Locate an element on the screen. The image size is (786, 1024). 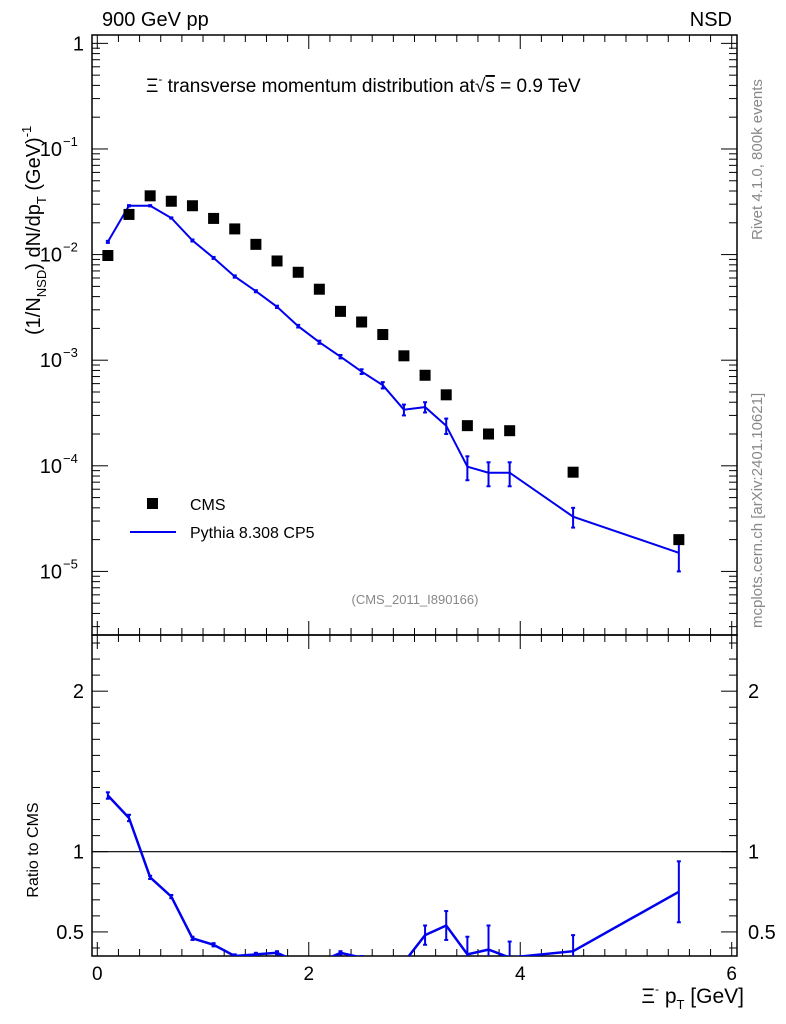
legend-cms-label: CMS is located at coordinates (208, 505).